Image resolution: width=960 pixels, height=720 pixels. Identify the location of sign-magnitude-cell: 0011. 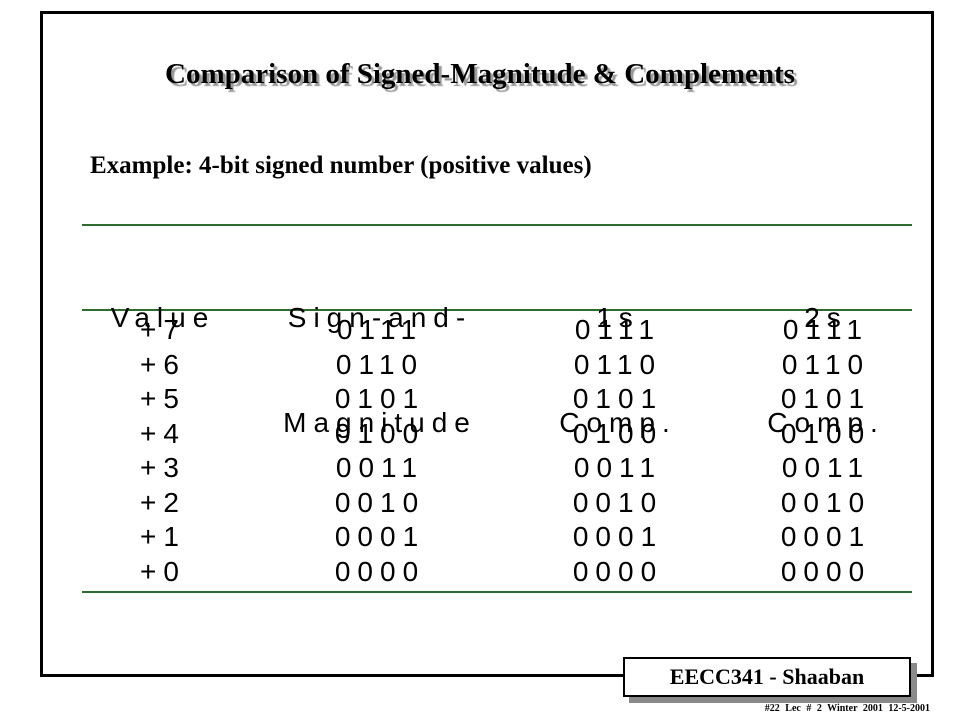
(380, 467).